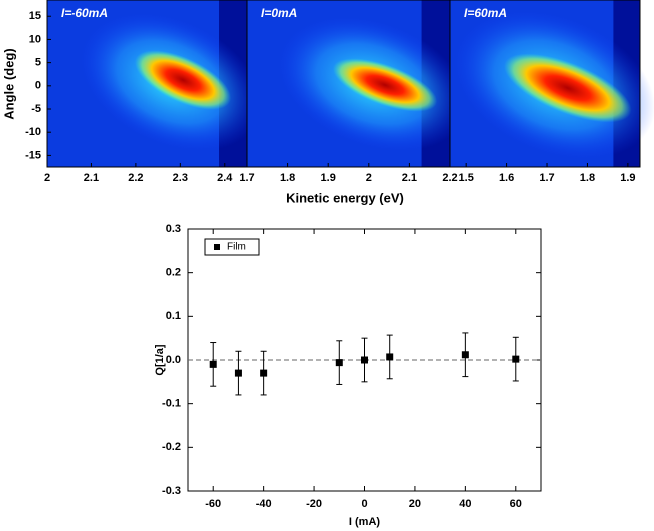 The height and width of the screenshot is (531, 654). I want to click on x-tick-label: 60, so click(516, 504).